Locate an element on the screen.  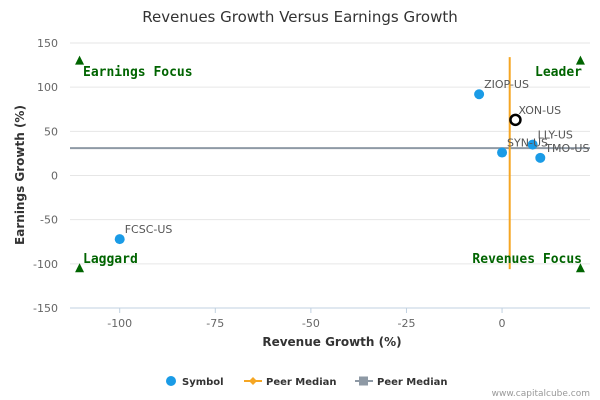
y-tick-label: -150 is located at coordinates (45, 308).